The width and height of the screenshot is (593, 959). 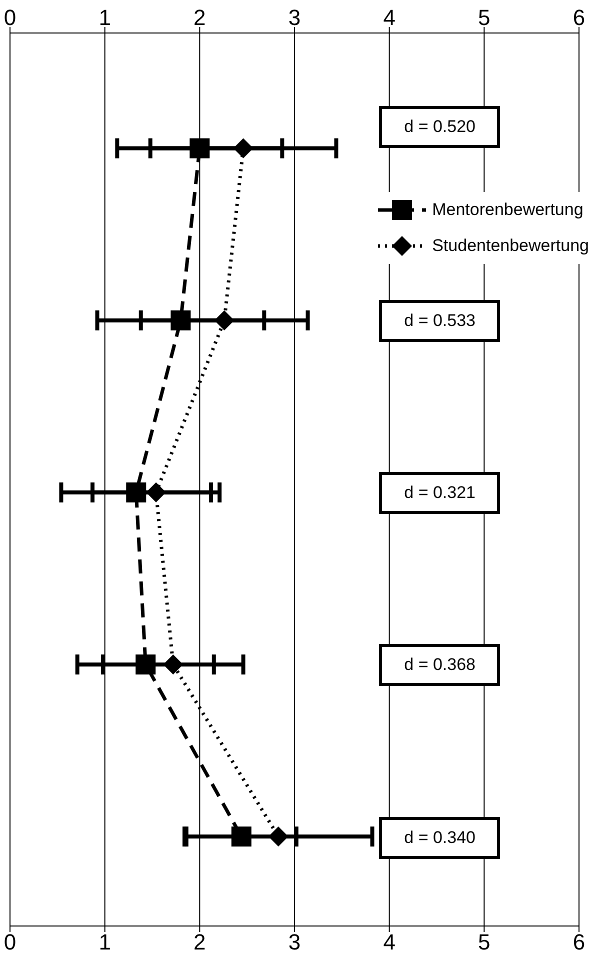 What do you see at coordinates (104, 17) in the screenshot?
I see `x2-tick-label: 1` at bounding box center [104, 17].